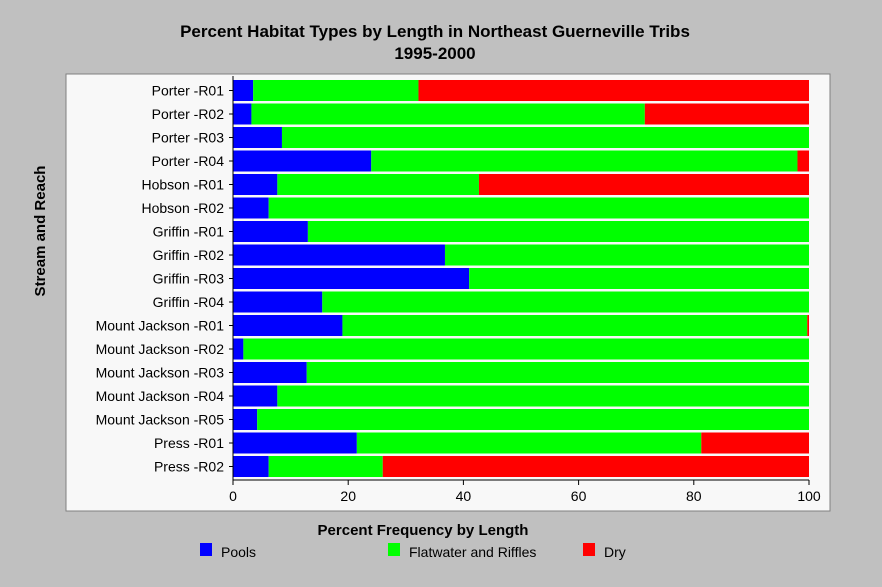  Describe the element at coordinates (160, 349) in the screenshot. I see `y-tick-label: Mount Jackson -R02` at that location.